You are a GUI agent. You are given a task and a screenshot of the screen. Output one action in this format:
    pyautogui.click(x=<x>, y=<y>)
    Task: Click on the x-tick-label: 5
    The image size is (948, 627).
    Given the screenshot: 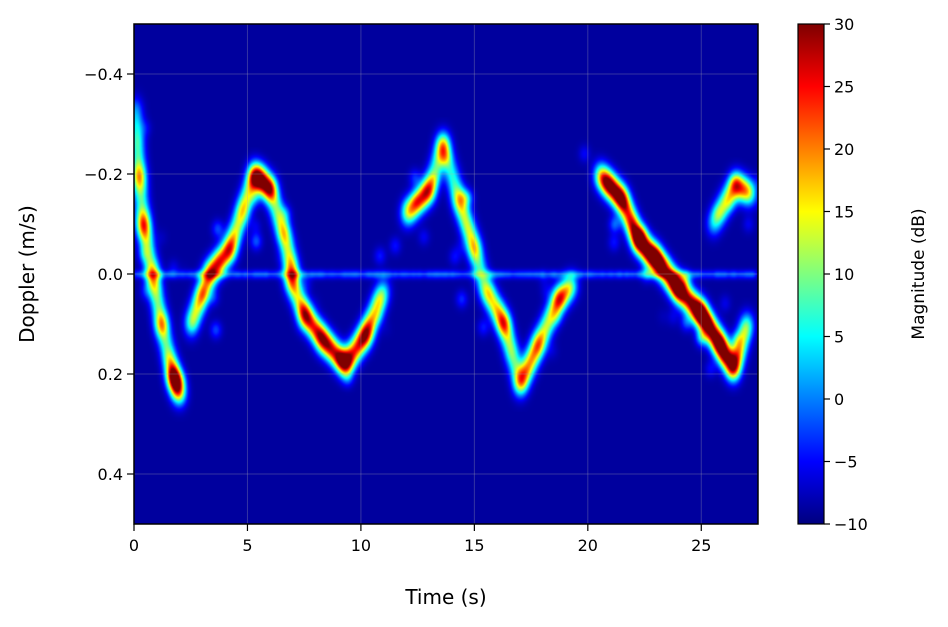 What is the action you would take?
    pyautogui.click(x=247, y=545)
    